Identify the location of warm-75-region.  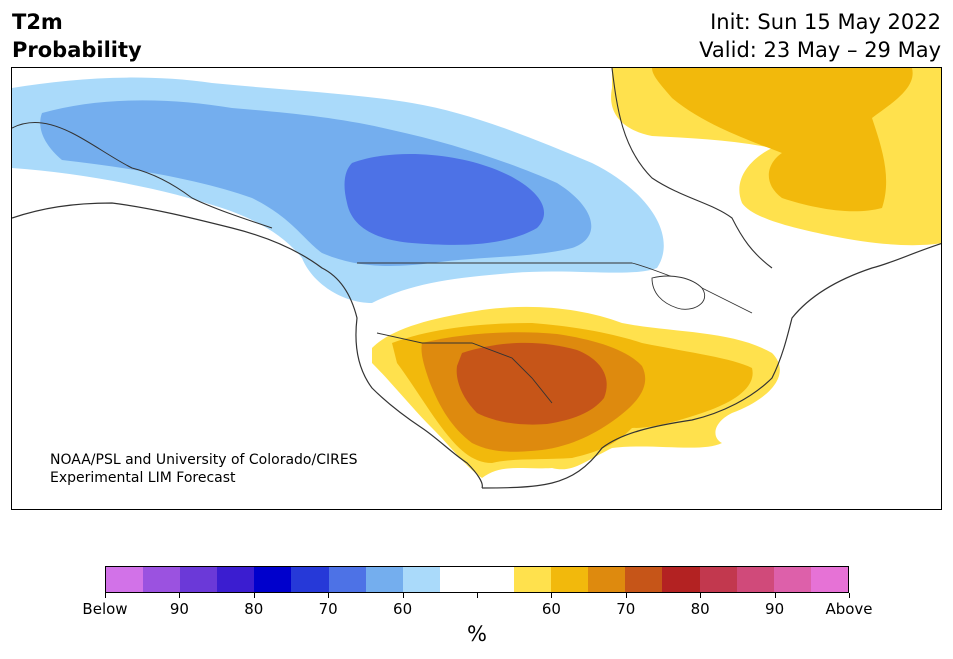
(531, 383).